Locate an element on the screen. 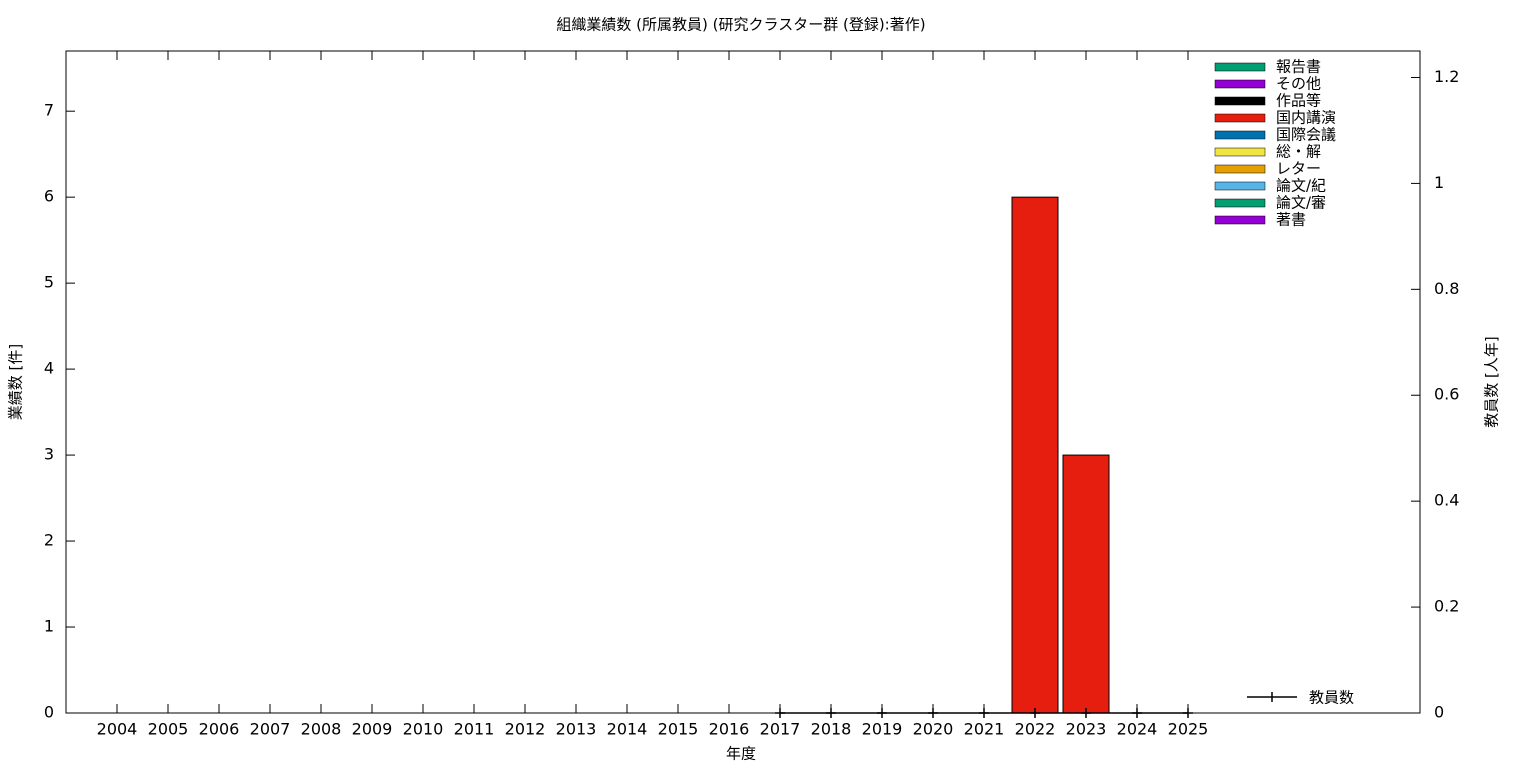 The height and width of the screenshot is (768, 1536). legend-label: レター is located at coordinates (1298, 169).